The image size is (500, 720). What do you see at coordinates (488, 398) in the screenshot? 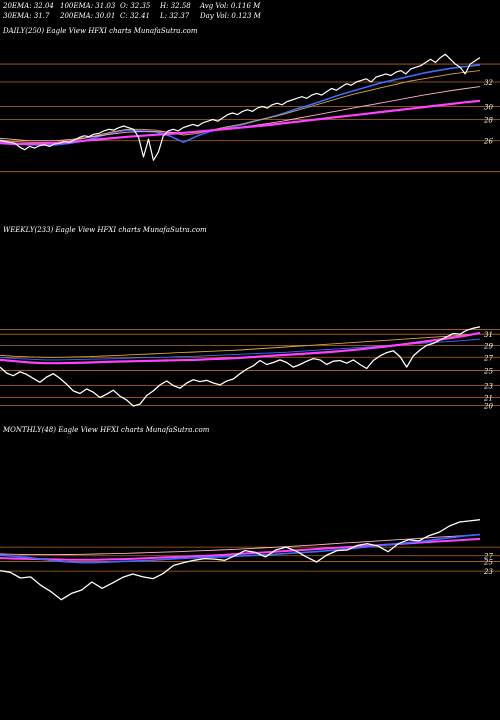
I see `y-tick-label: 21` at bounding box center [488, 398].